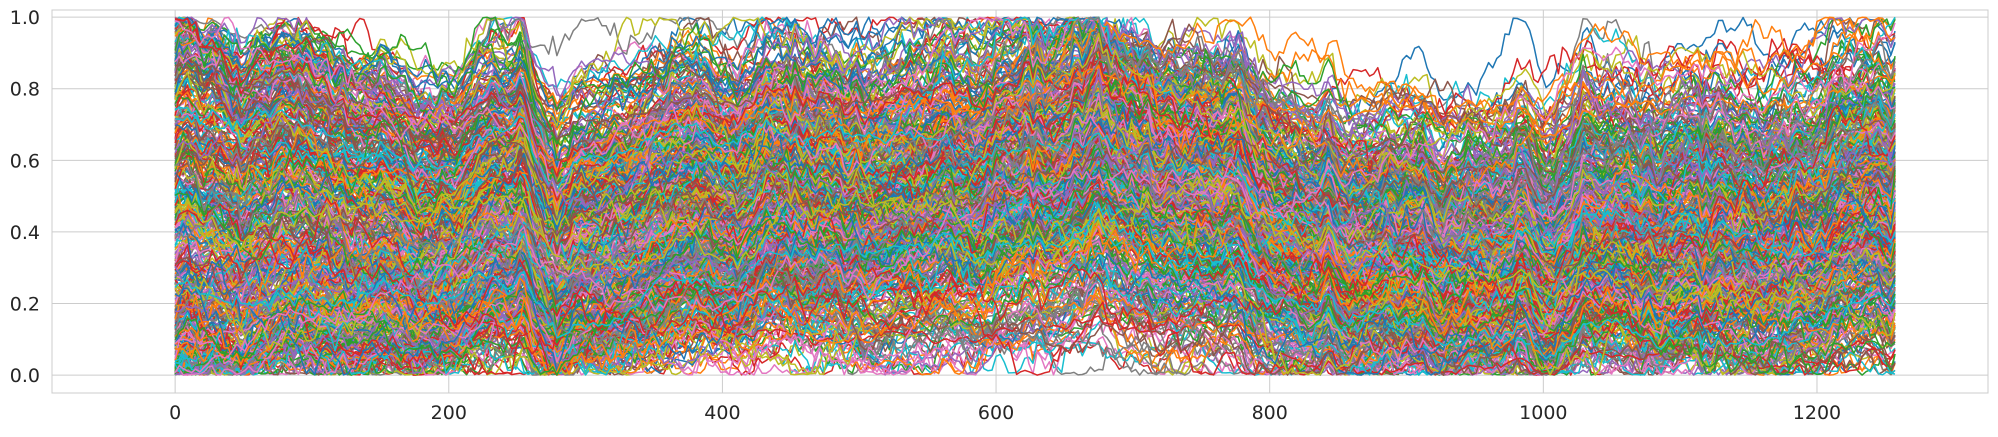  Describe the element at coordinates (449, 413) in the screenshot. I see `x-tick-label: 200` at that location.